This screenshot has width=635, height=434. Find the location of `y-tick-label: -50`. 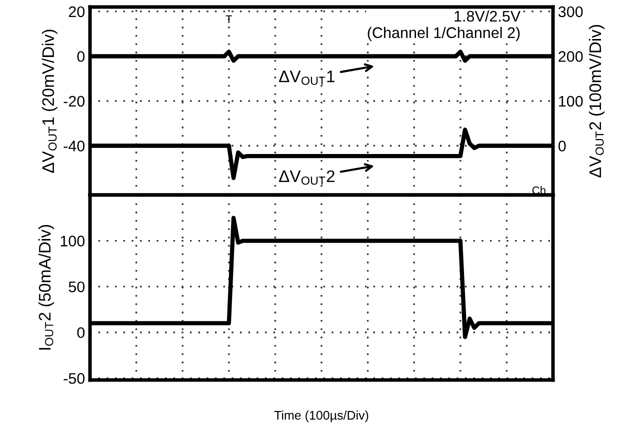

y-tick-label: -50 is located at coordinates (74, 378).